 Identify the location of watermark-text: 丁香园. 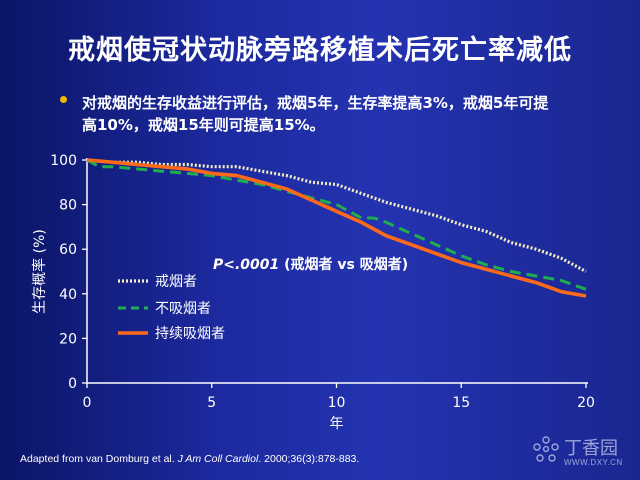
(591, 448).